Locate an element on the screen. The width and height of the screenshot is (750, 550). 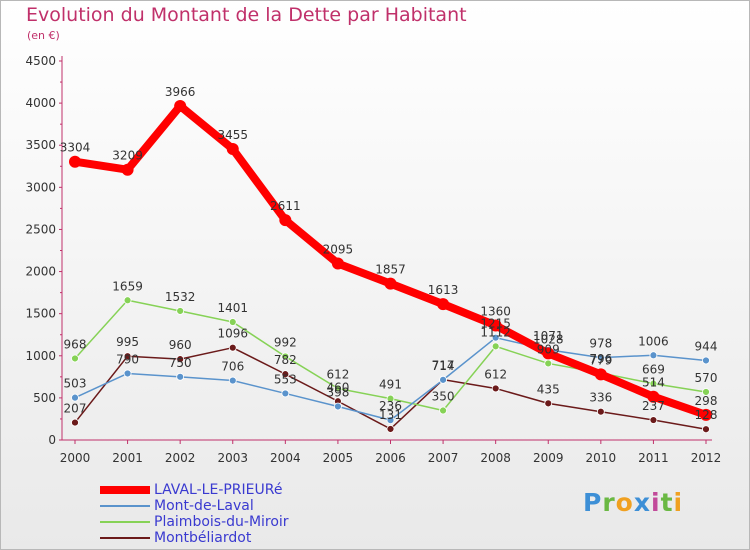
y-tick-label: 500 is located at coordinates (44, 398).